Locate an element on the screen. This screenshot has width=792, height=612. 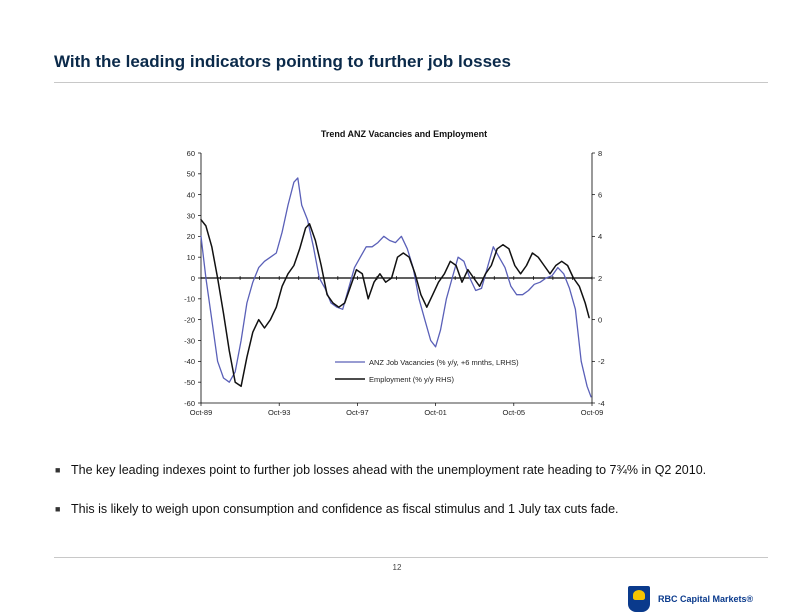
y-right-tick-label: 6 is located at coordinates (600, 194).